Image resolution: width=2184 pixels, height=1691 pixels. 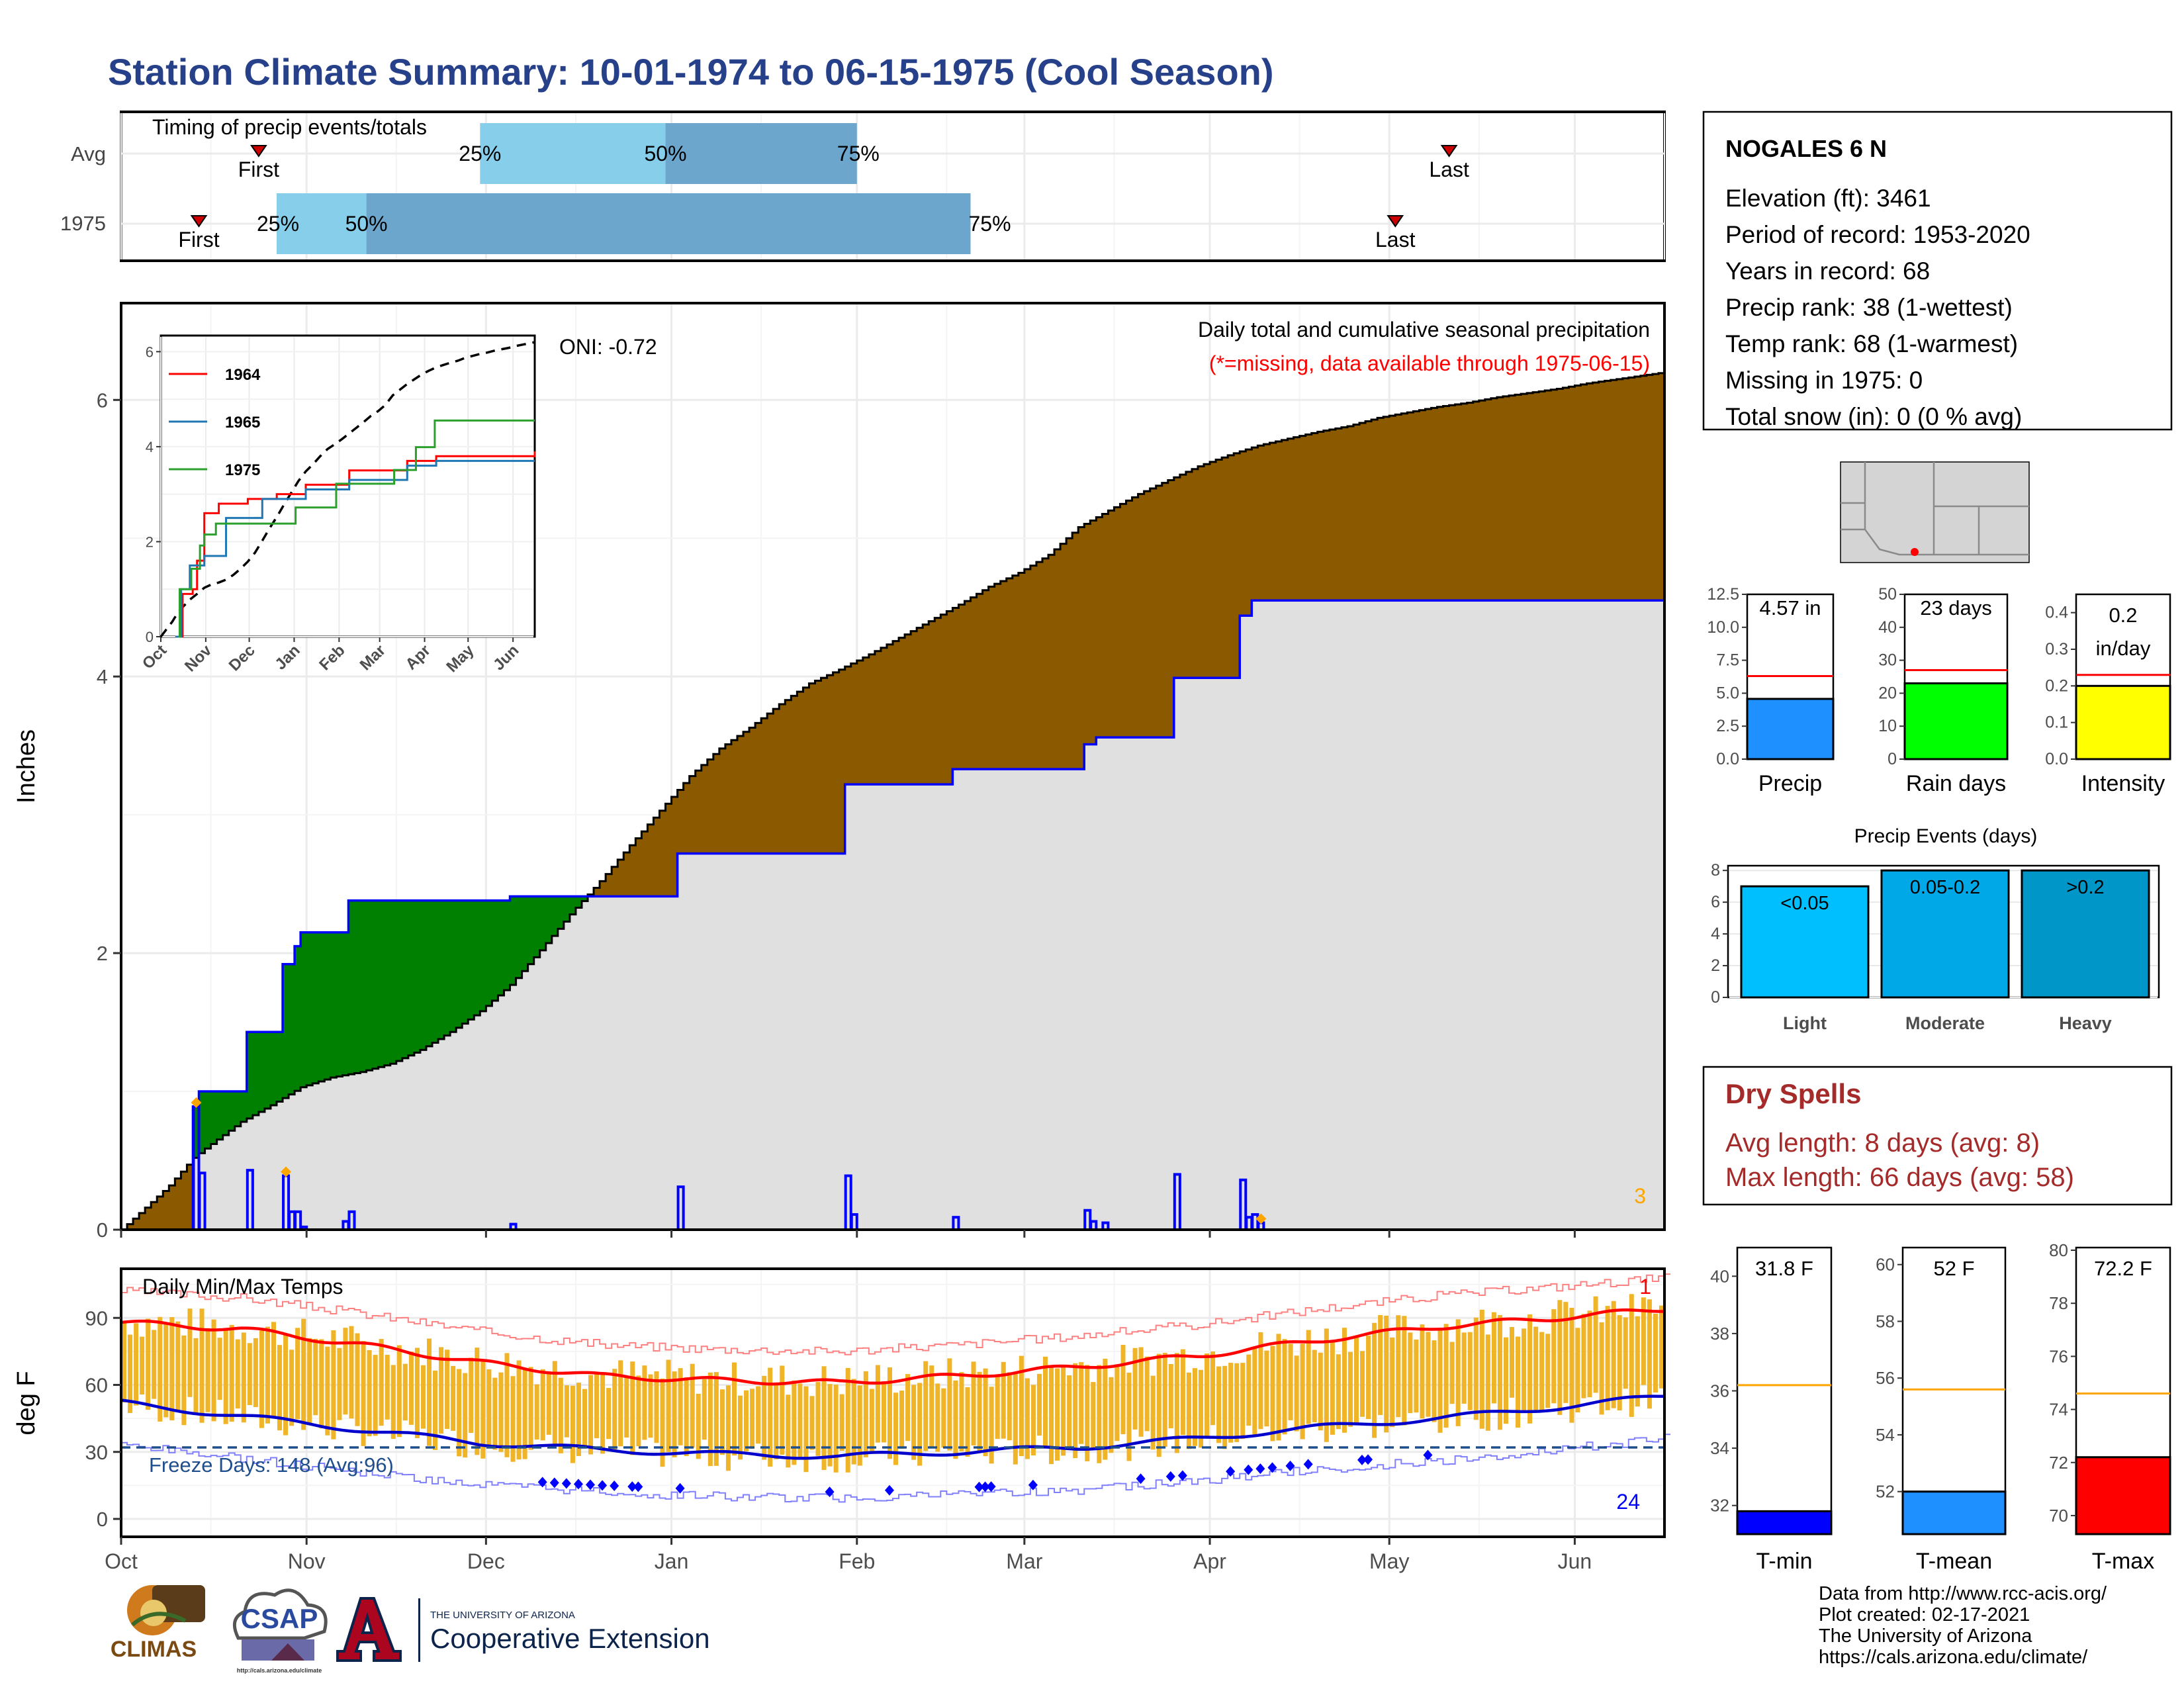 What do you see at coordinates (1784, 1268) in the screenshot?
I see `temp-summary-value-text: 31.8 F` at bounding box center [1784, 1268].